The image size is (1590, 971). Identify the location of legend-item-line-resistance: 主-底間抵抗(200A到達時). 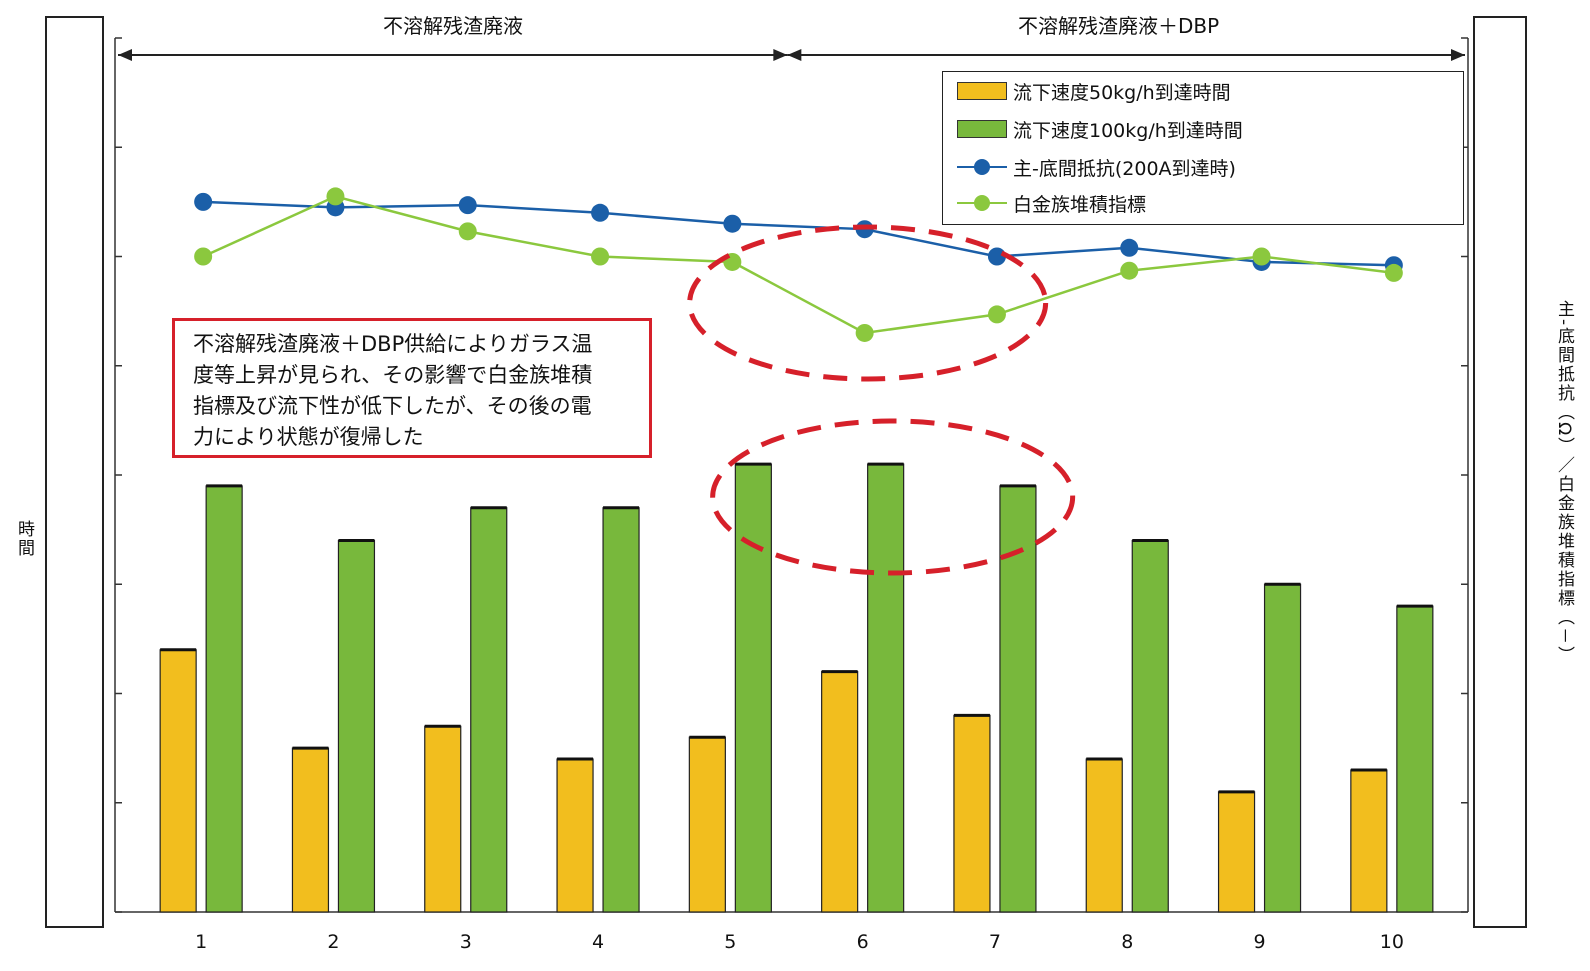
(1096, 167).